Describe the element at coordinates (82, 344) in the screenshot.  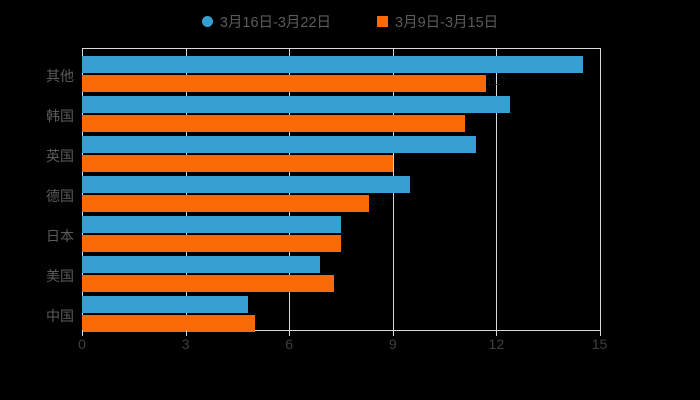
I see `xtick-label-0: 0` at that location.